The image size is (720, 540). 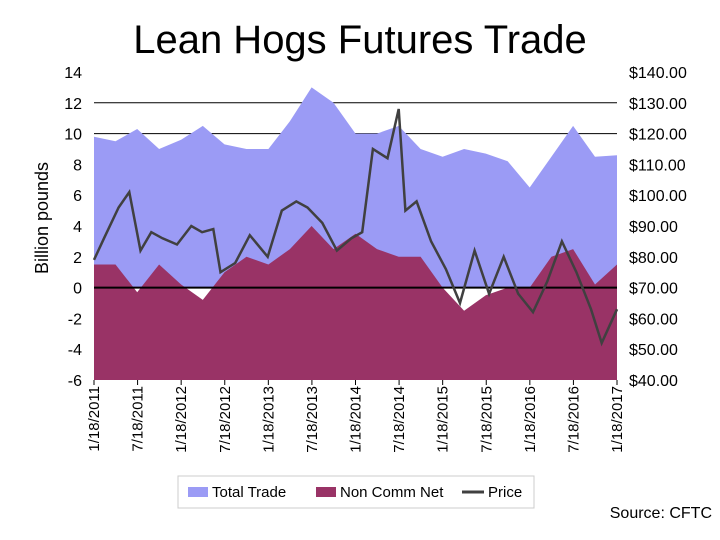 What do you see at coordinates (73, 73) in the screenshot?
I see `y-tick-label: 14` at bounding box center [73, 73].